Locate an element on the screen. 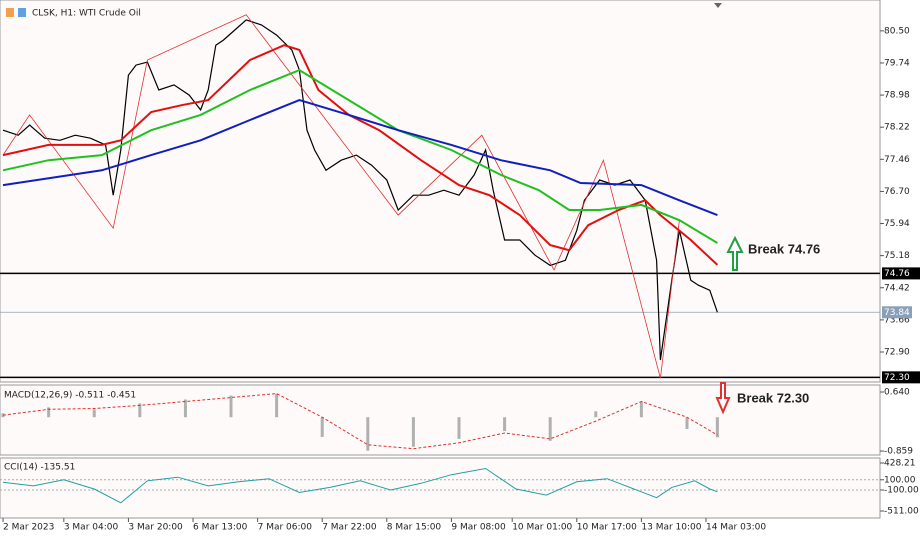 The width and height of the screenshot is (923, 538). y-tick-label: 100.00 is located at coordinates (900, 480).